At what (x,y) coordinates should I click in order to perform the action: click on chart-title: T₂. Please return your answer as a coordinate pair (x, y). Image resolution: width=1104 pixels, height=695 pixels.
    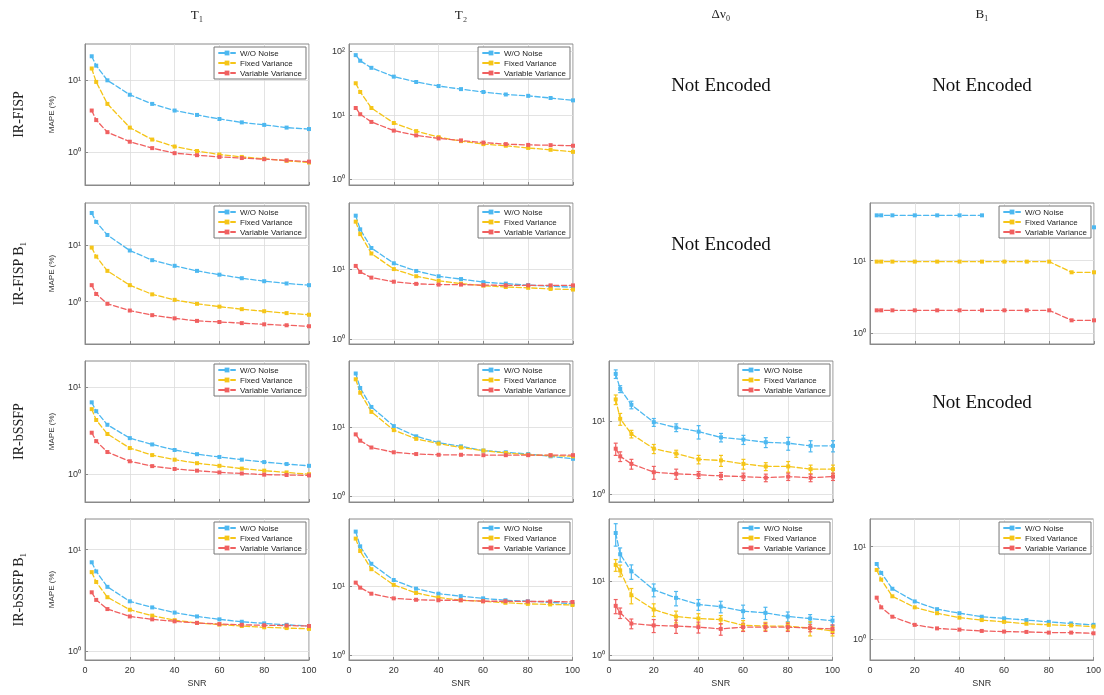
    Looking at the image, I should click on (461, 14).